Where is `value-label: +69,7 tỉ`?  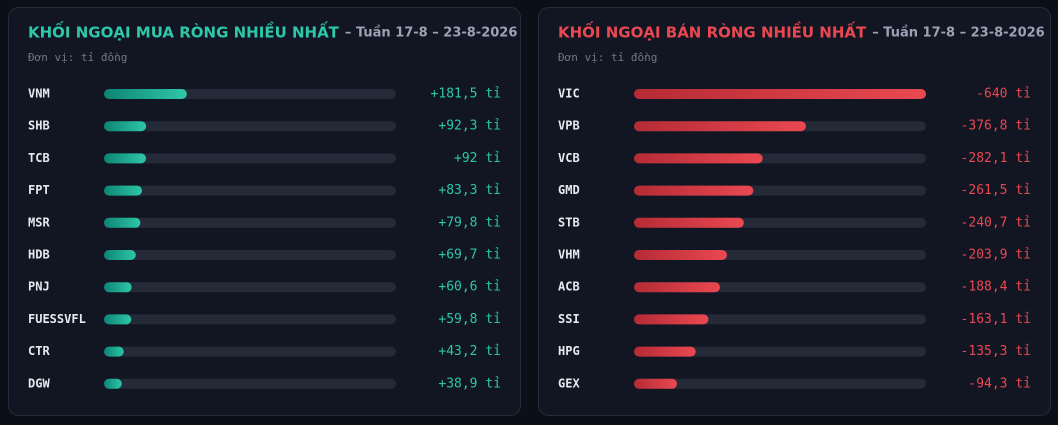
value-label: +69,7 tỉ is located at coordinates (469, 255).